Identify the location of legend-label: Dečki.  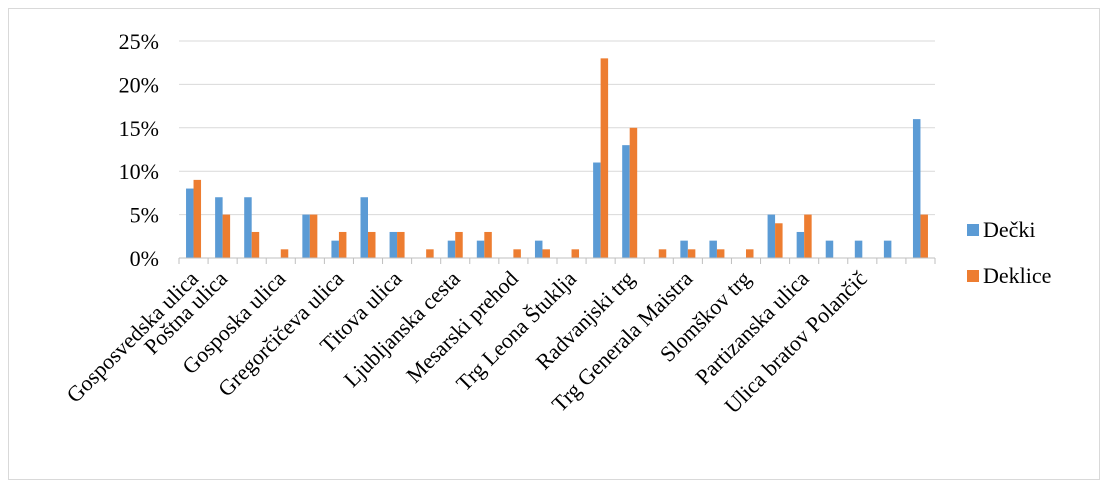
(1009, 229).